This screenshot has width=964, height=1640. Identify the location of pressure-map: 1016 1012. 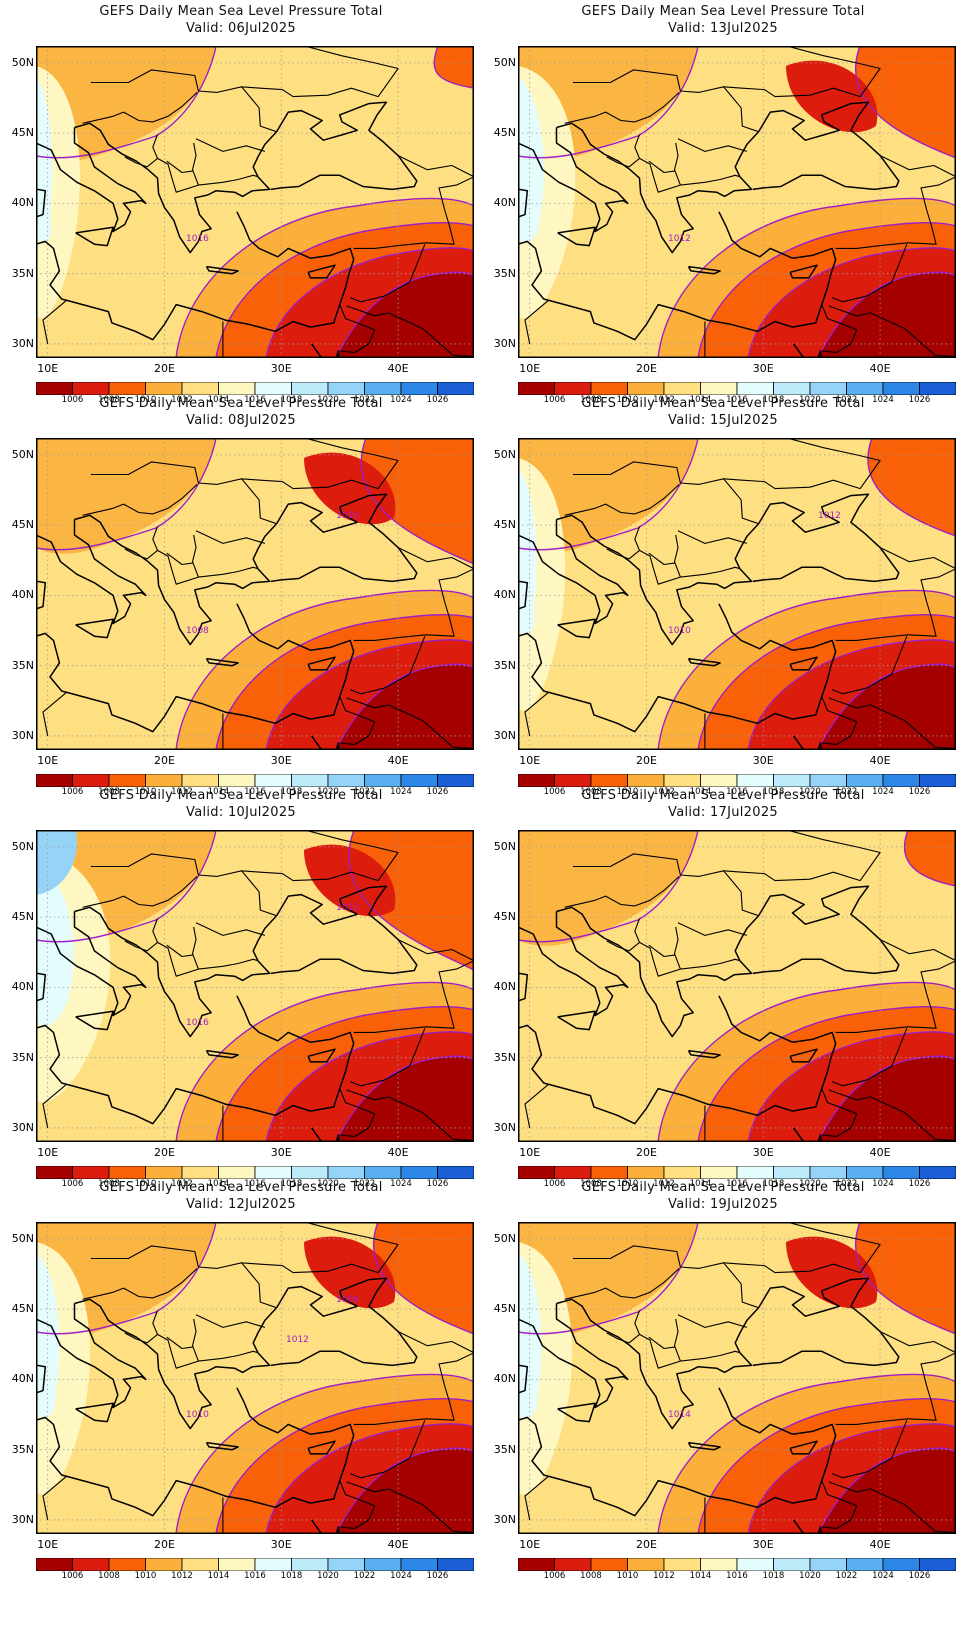
(255, 986).